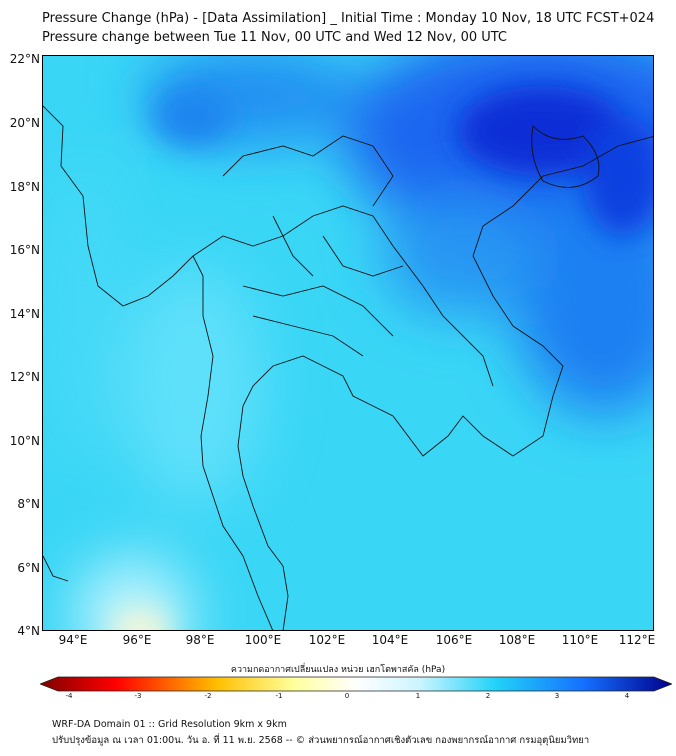 Image resolution: width=676 pixels, height=756 pixels. What do you see at coordinates (137, 640) in the screenshot?
I see `lon-label: 96°E` at bounding box center [137, 640].